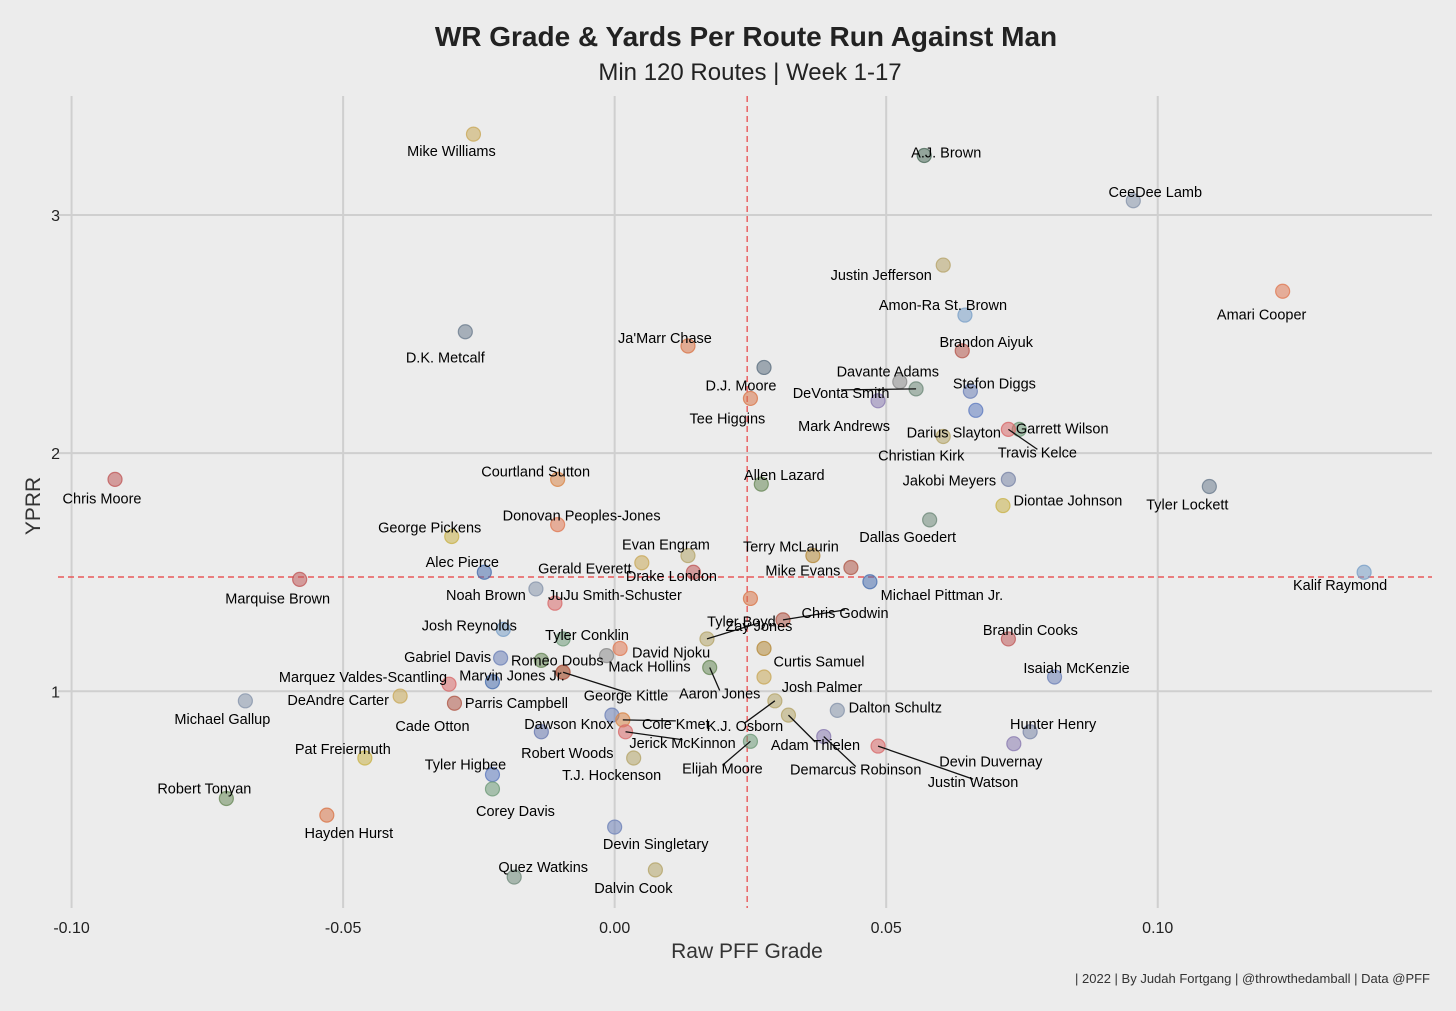 Image resolution: width=1456 pixels, height=1011 pixels. I want to click on label-dalton-schultz: Dalton Schultz, so click(896, 708).